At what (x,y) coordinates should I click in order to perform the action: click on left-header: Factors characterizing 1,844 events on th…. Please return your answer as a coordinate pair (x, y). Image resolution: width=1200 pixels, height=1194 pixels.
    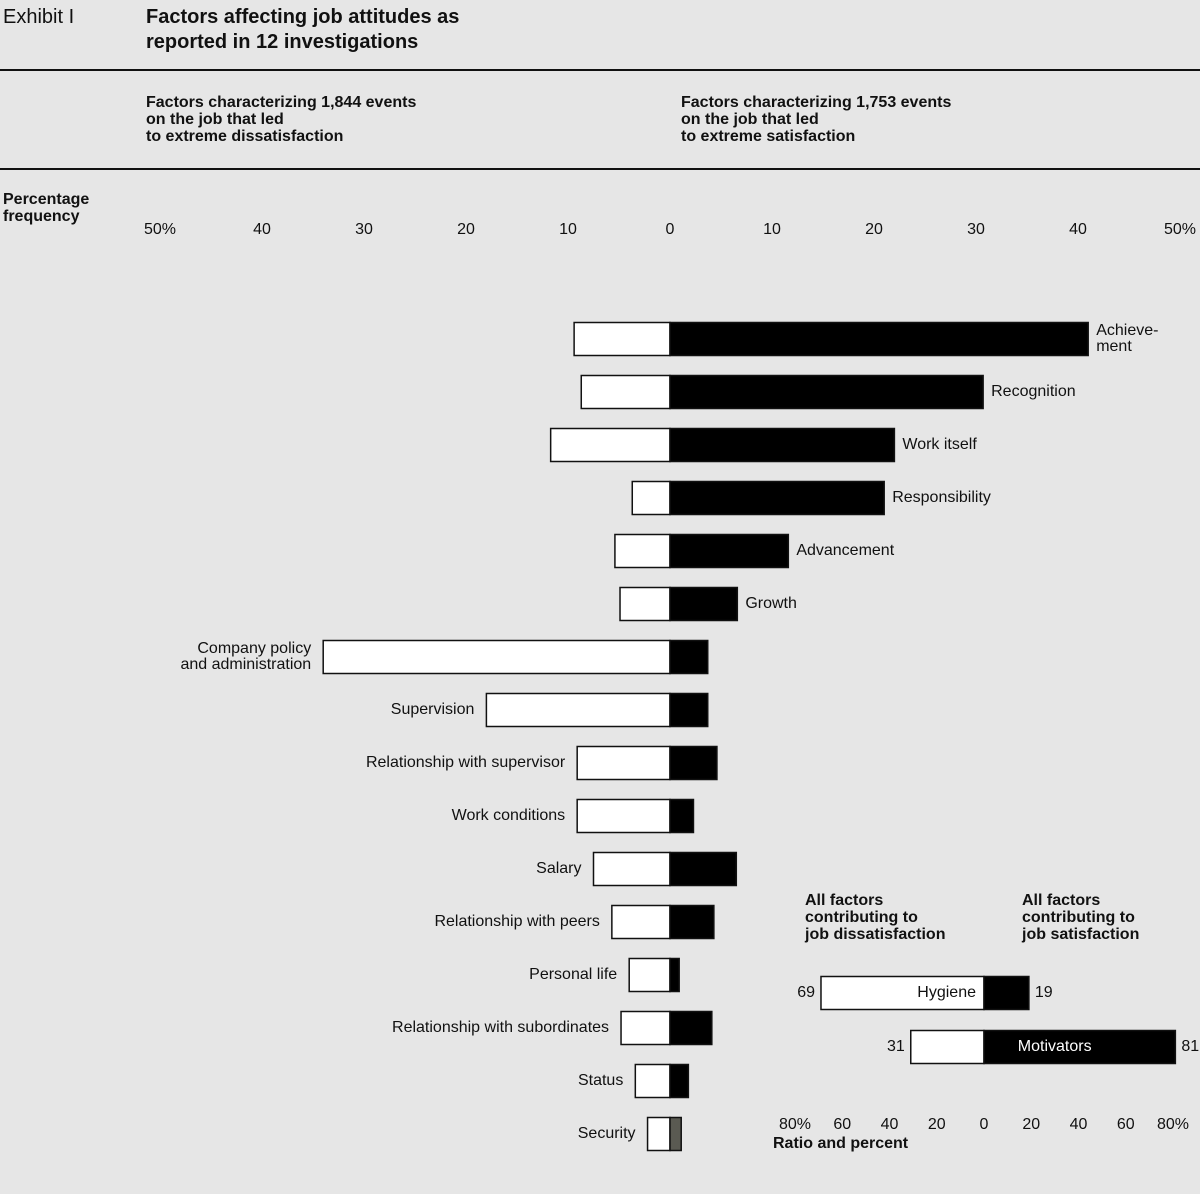
    Looking at the image, I should click on (281, 119).